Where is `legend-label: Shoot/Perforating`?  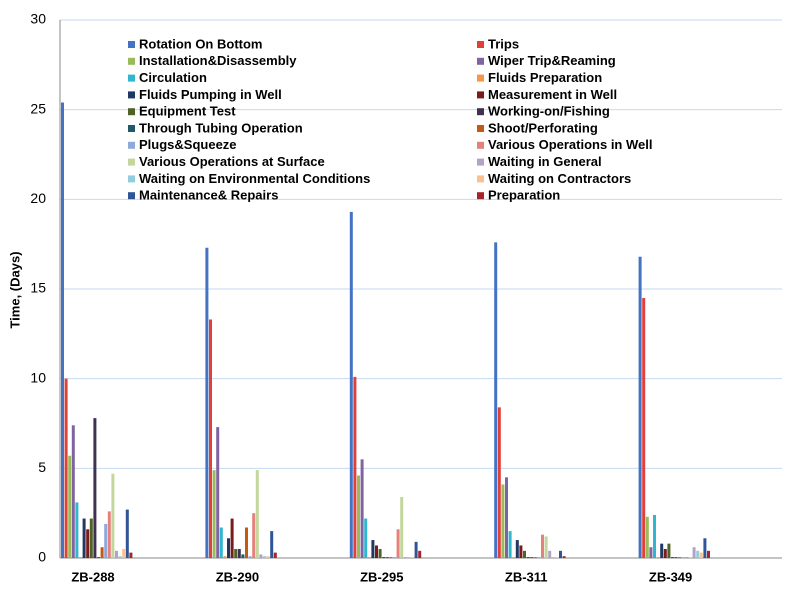 legend-label: Shoot/Perforating is located at coordinates (543, 127).